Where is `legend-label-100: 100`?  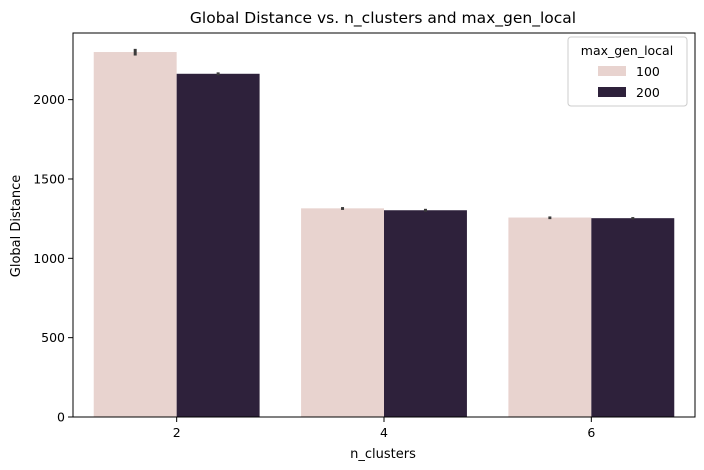 legend-label-100: 100 is located at coordinates (648, 71).